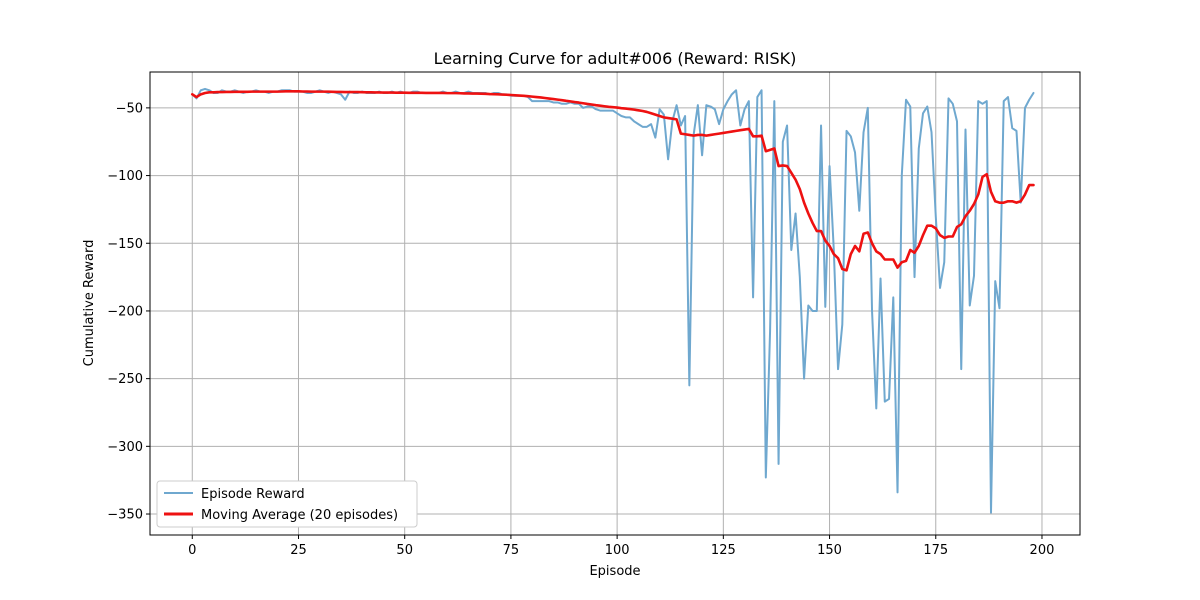 This screenshot has width=1200, height=600. Describe the element at coordinates (253, 494) in the screenshot. I see `legend-episode-reward-label: Episode Reward` at that location.